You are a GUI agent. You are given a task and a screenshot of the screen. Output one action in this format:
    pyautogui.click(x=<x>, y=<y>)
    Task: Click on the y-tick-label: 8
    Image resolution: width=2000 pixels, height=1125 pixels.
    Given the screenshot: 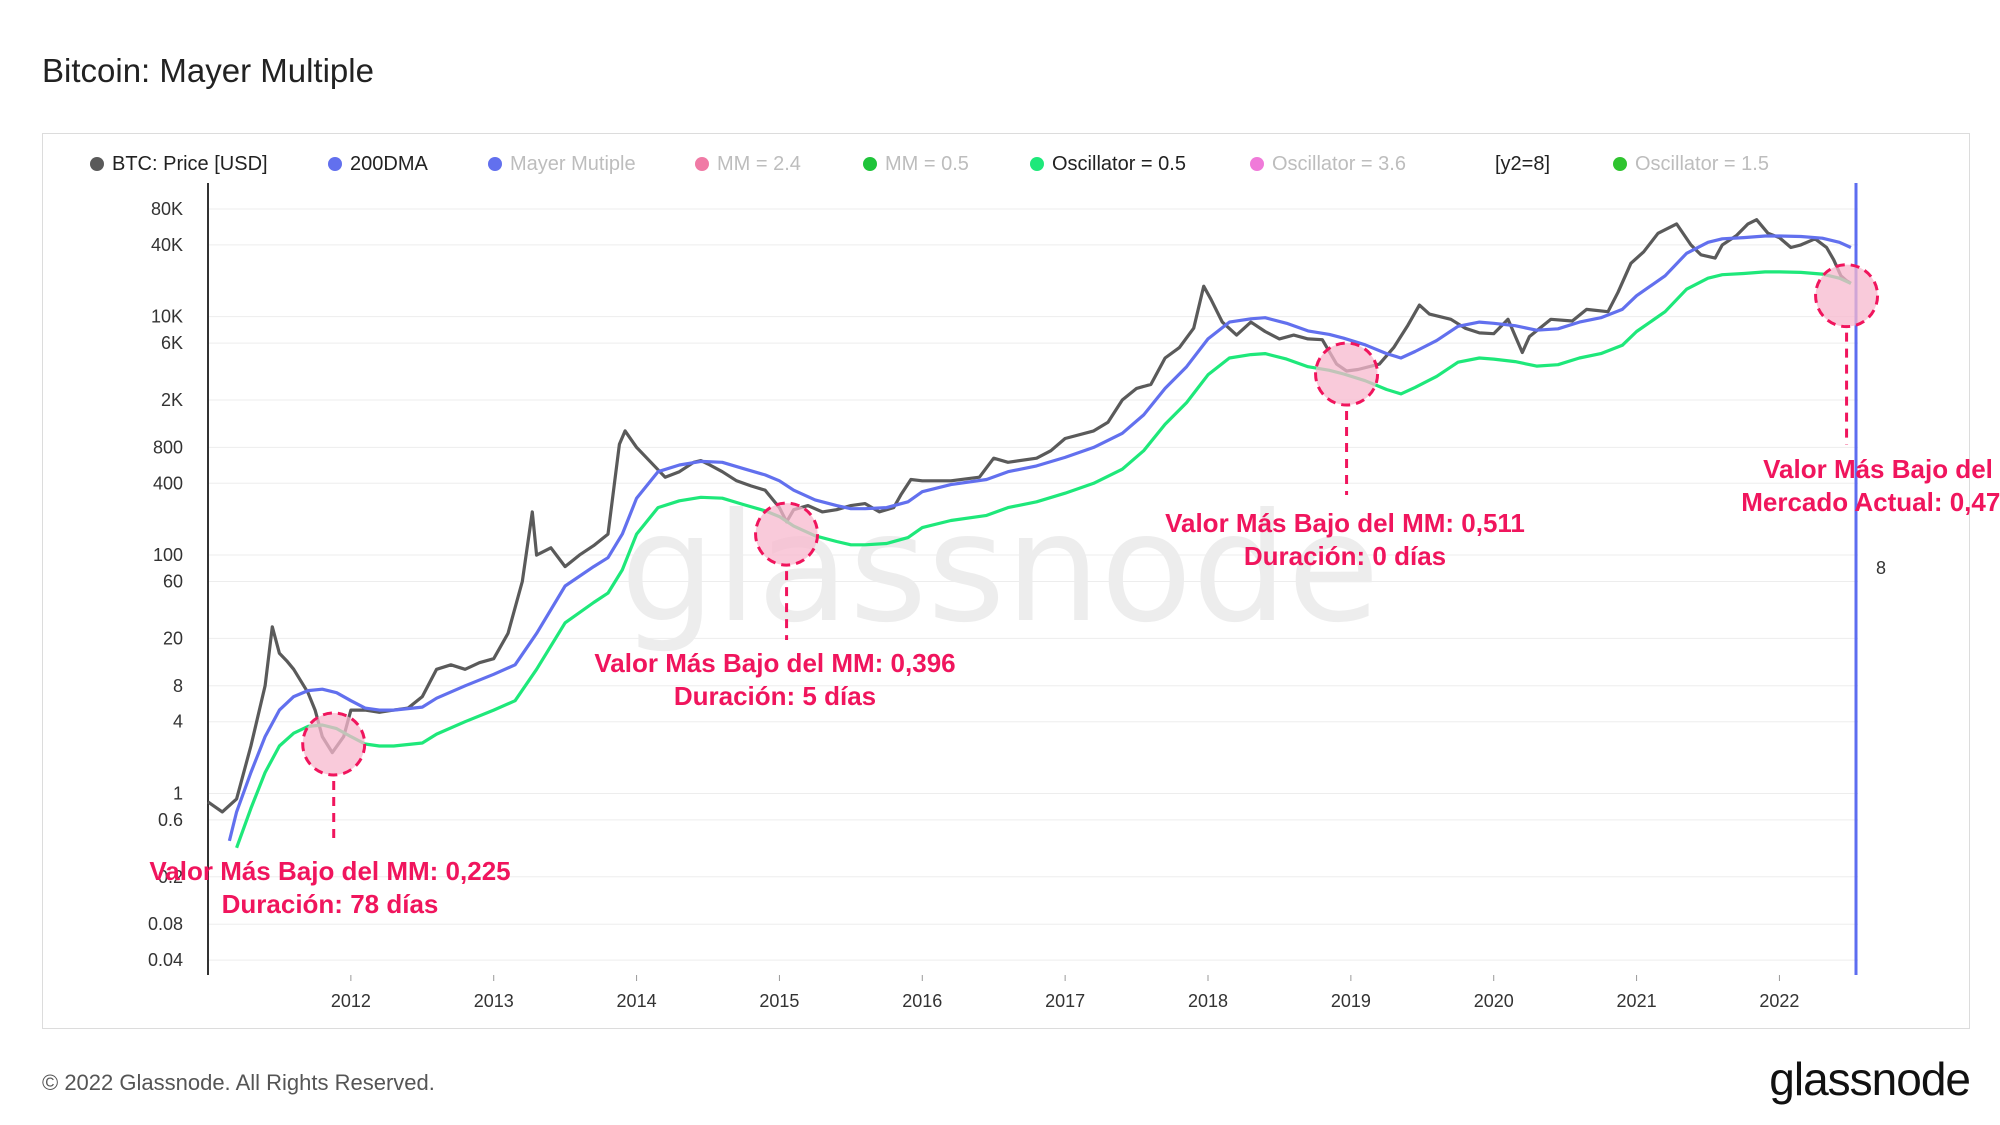 What is the action you would take?
    pyautogui.click(x=178, y=686)
    